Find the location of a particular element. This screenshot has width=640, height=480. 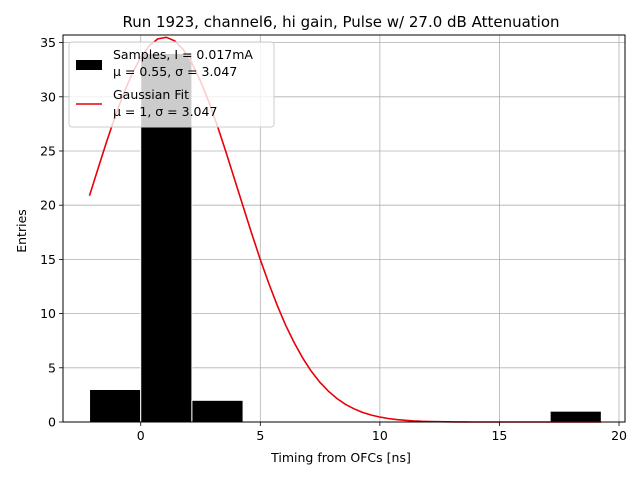

legend-samples-label: Samples, I = 0.017mA is located at coordinates (183, 54).